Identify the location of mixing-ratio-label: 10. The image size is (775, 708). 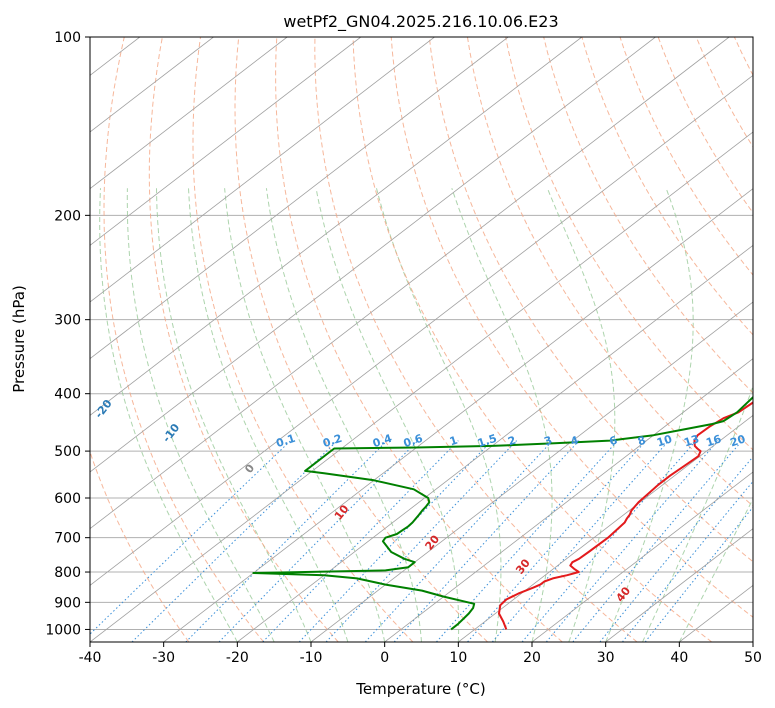
(664, 440).